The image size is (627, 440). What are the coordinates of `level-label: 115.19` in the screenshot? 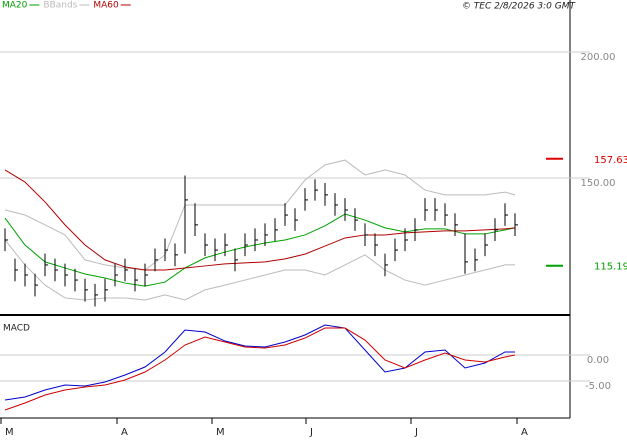 It's located at (610, 267).